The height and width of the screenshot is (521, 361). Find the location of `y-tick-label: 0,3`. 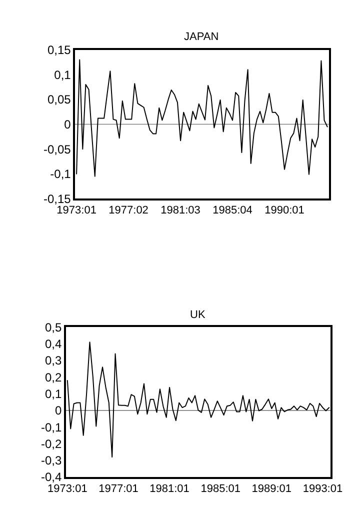

y-tick-label: 0,3 is located at coordinates (53, 361).